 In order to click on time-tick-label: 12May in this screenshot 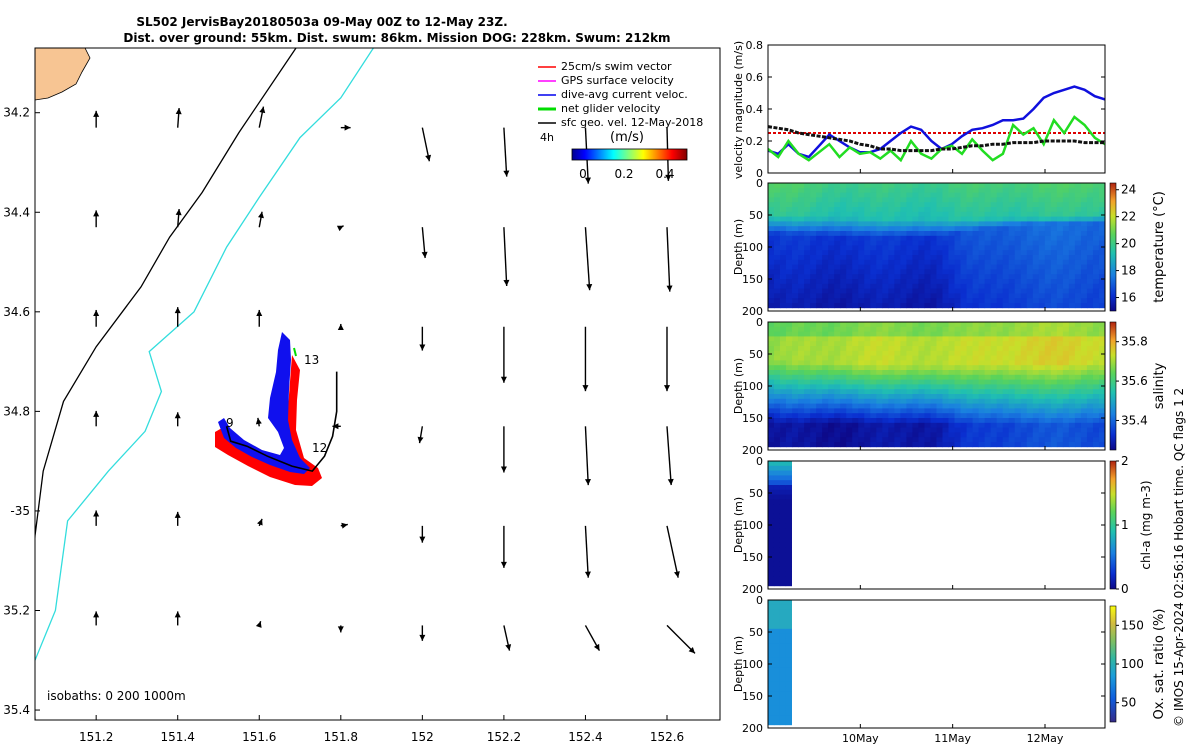, I will do `click(1045, 738)`.